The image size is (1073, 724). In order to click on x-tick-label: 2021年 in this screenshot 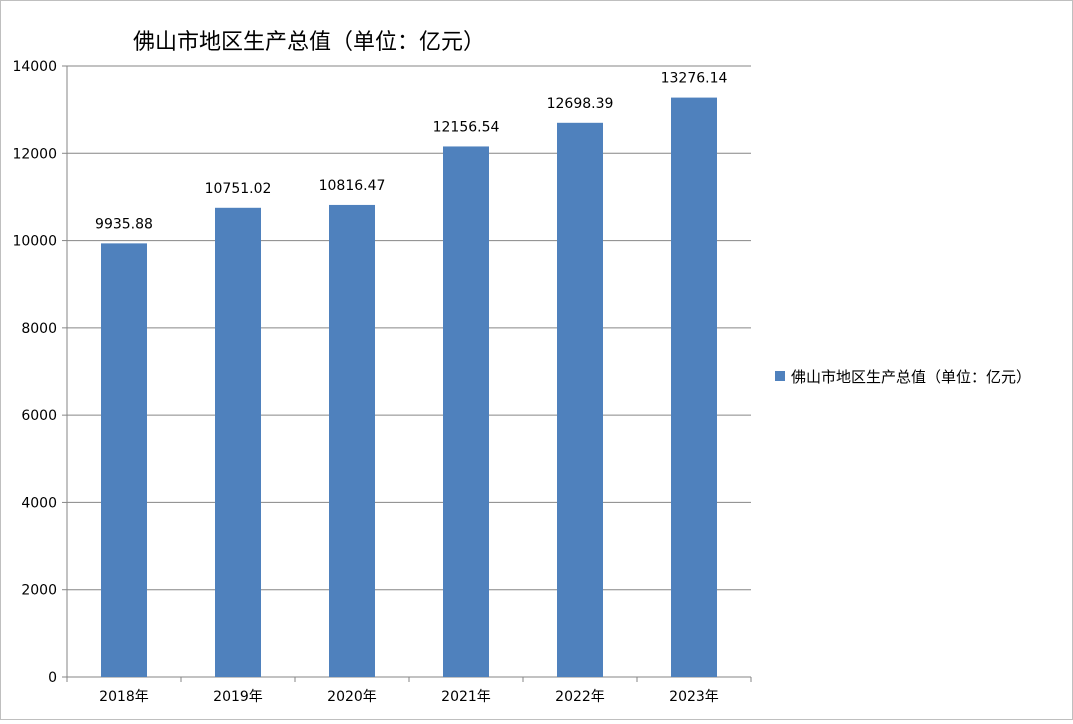, I will do `click(466, 697)`.